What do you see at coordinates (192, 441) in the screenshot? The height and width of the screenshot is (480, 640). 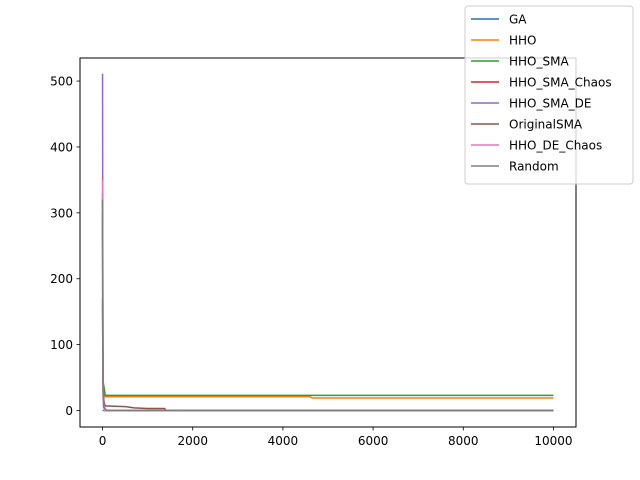 I see `x-tick-label: 2000` at bounding box center [192, 441].